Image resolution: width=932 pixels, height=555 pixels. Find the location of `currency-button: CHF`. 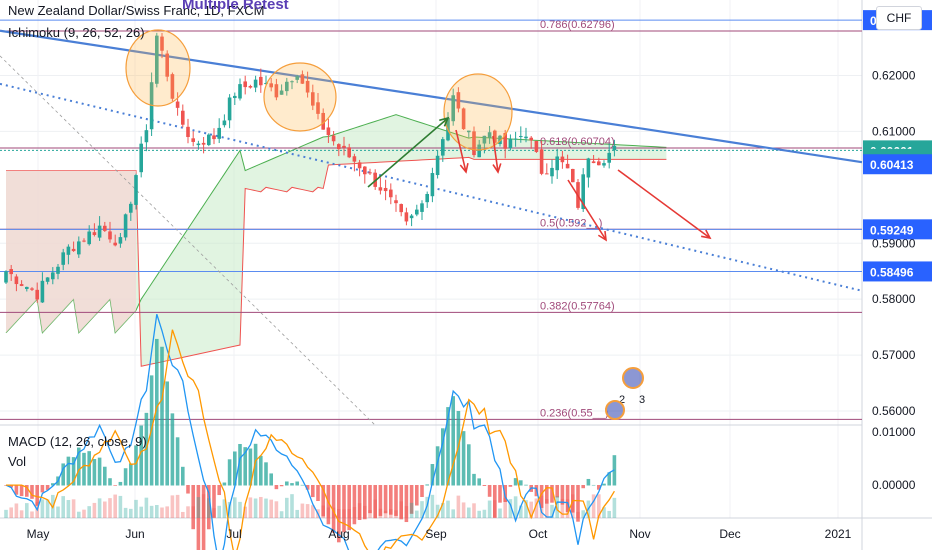

currency-button: CHF is located at coordinates (899, 18).